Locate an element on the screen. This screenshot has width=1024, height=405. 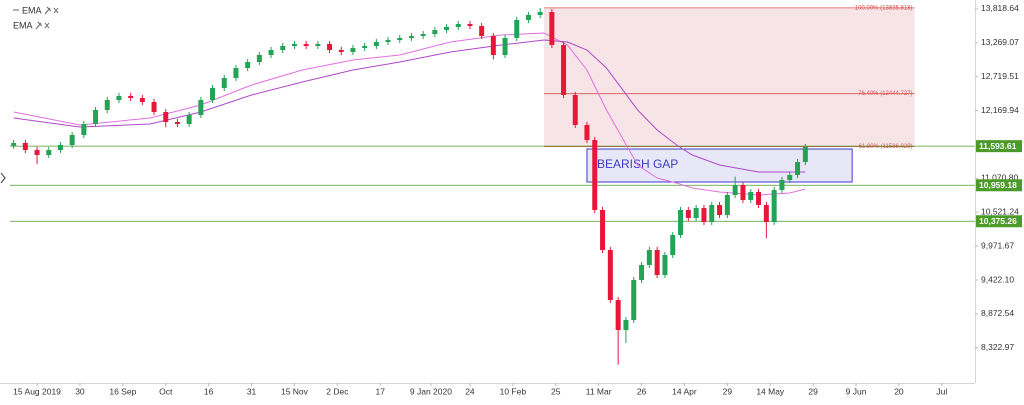
y-tick-label: 9,971.67 is located at coordinates (997, 245).